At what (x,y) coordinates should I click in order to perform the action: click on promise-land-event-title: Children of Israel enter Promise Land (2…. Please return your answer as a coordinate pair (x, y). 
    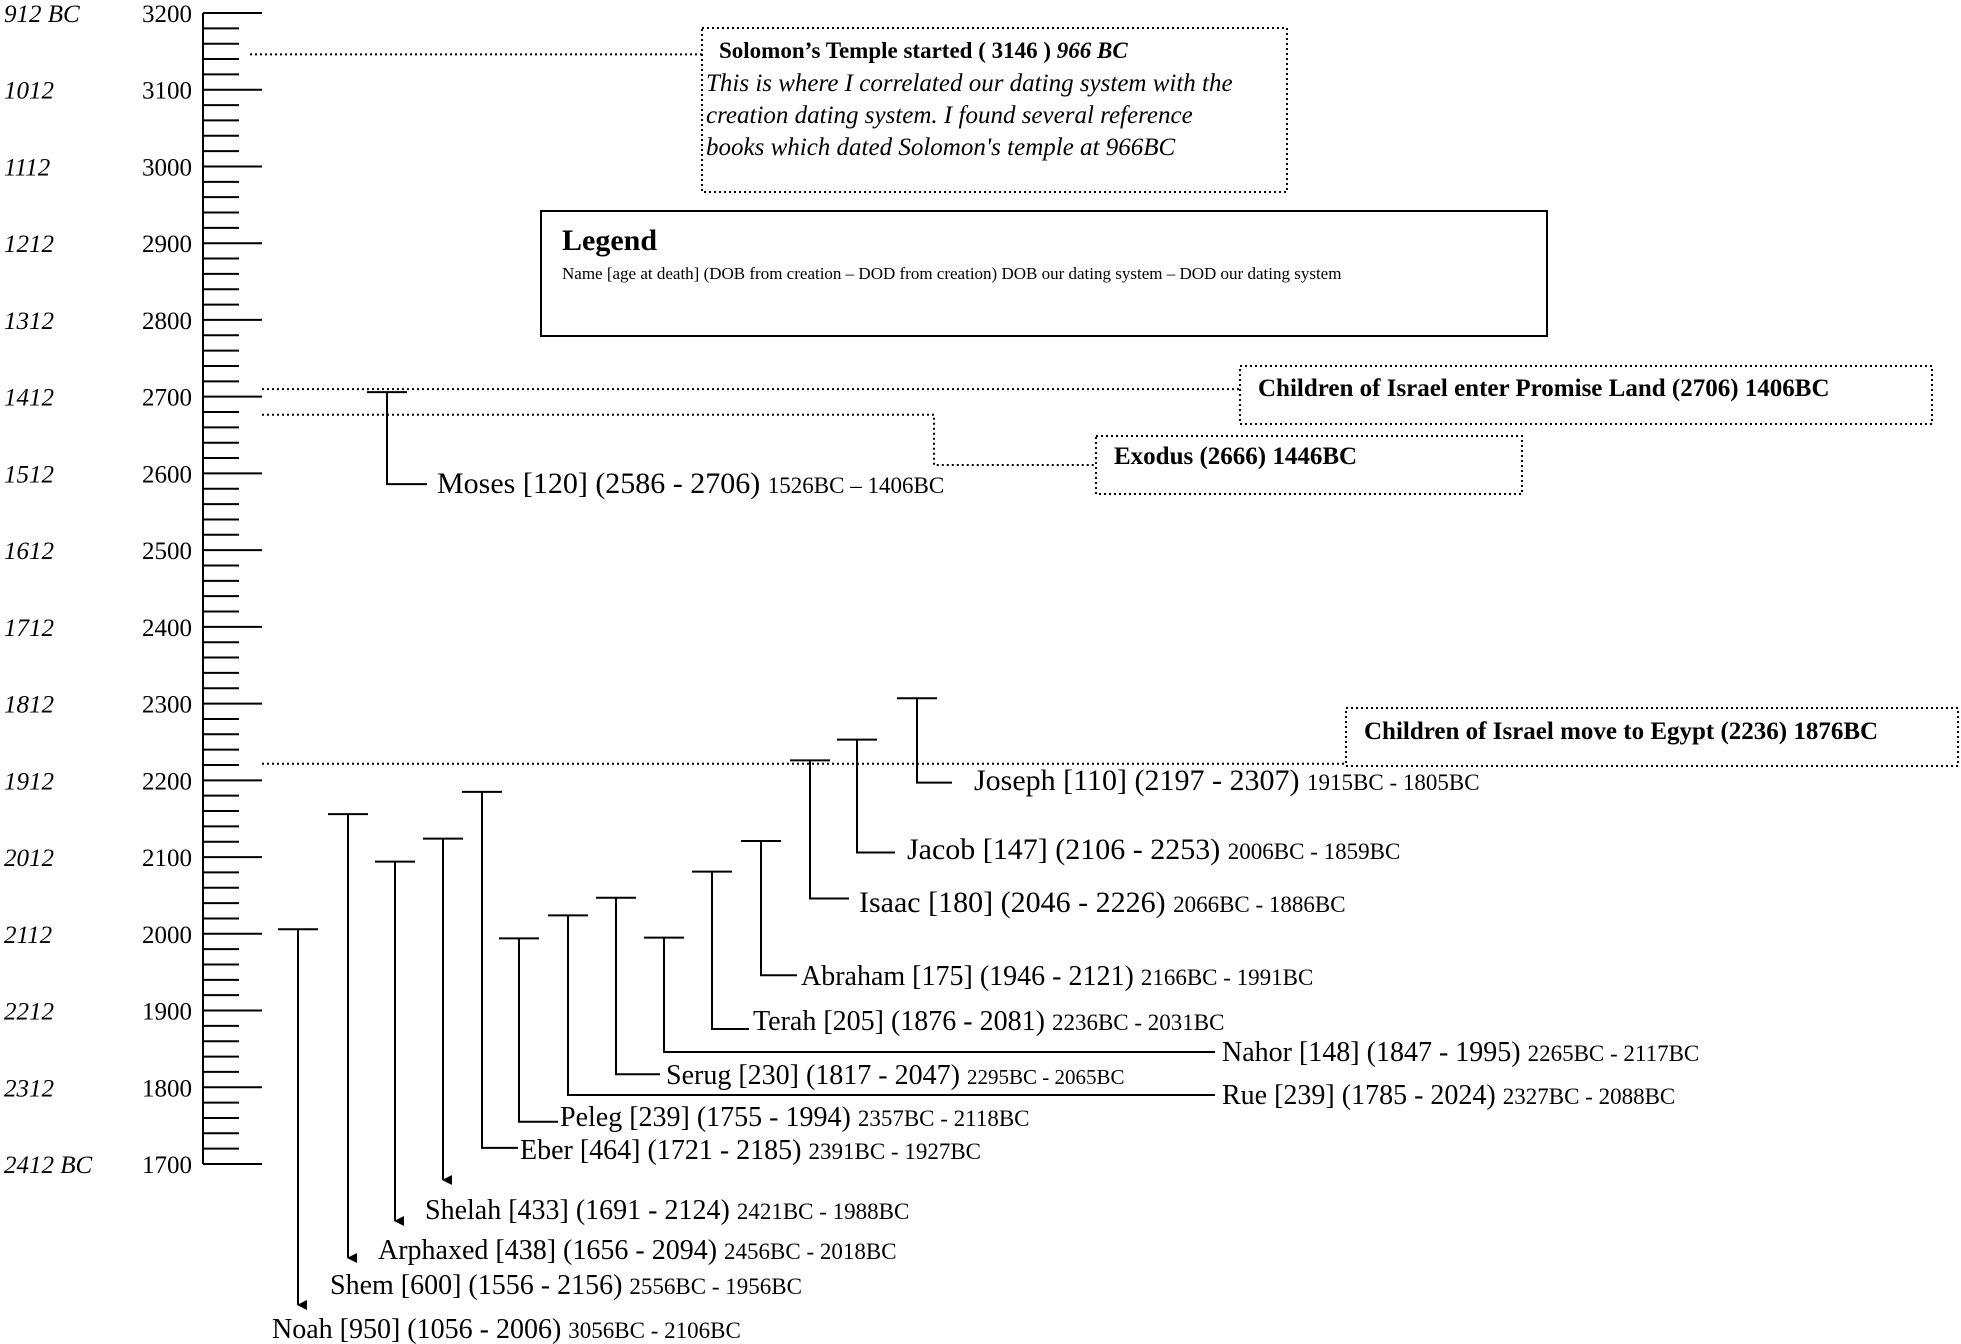
    Looking at the image, I should click on (1544, 388).